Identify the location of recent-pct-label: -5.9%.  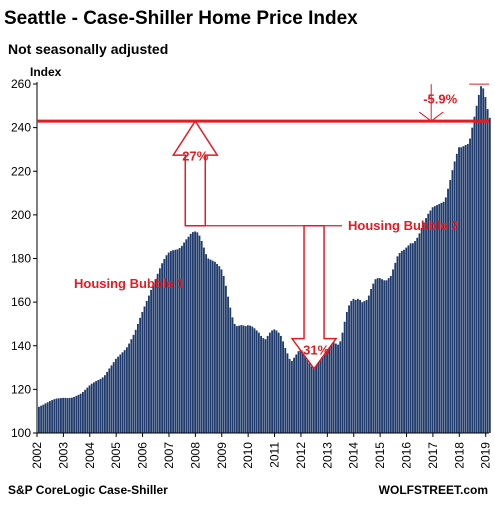
(440, 99).